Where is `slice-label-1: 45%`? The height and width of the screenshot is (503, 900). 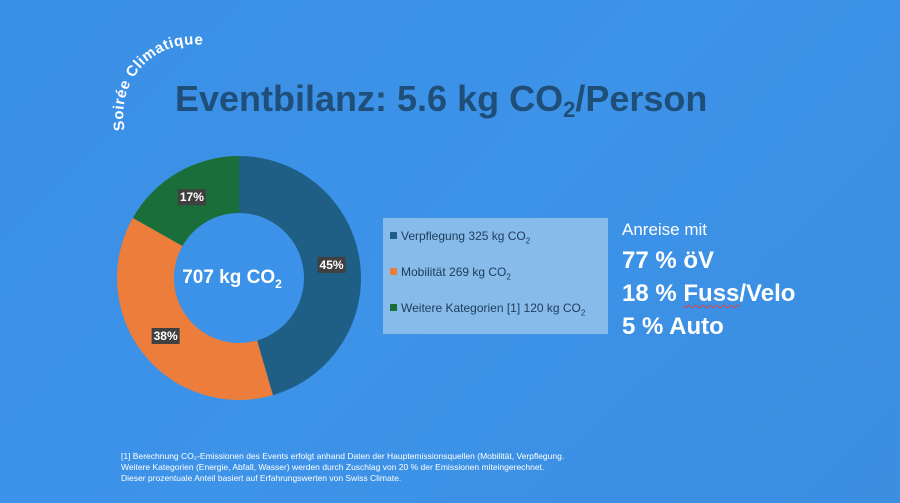 slice-label-1: 45% is located at coordinates (331, 264).